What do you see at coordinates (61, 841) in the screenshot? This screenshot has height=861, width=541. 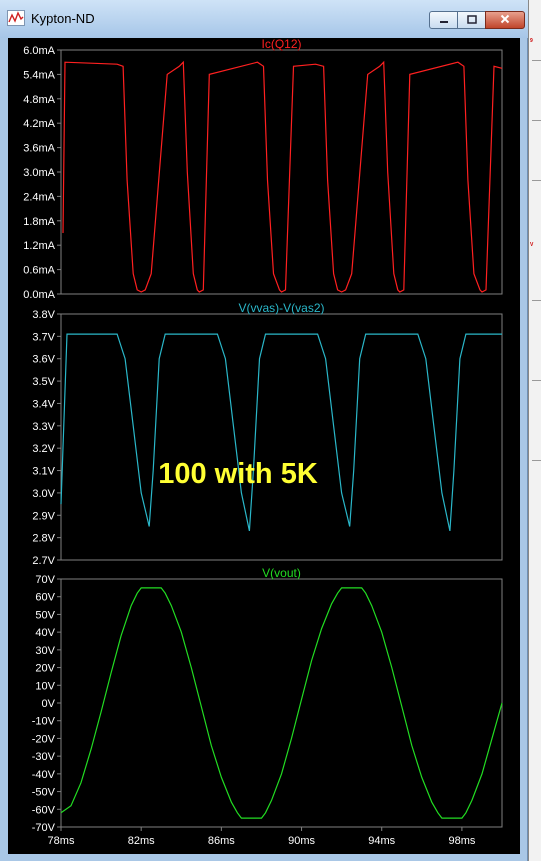 I see `x-tick-label: 78ms` at bounding box center [61, 841].